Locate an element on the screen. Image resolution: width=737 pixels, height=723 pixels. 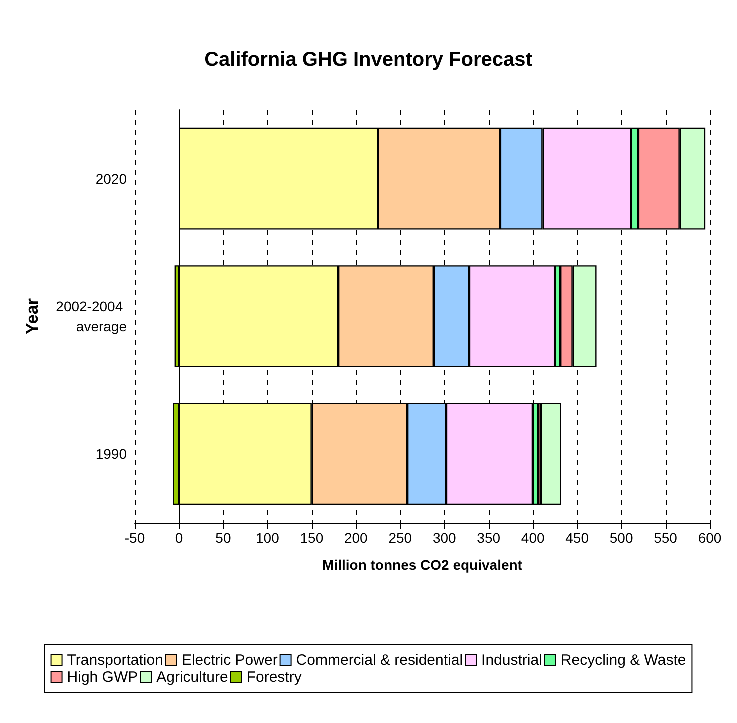
legend-label: Industrial is located at coordinates (512, 660).